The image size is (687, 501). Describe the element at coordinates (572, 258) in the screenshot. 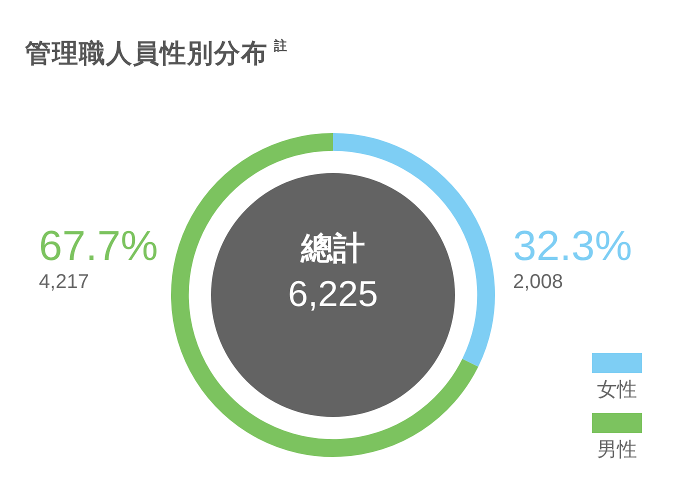

I see `data-label: 32.3% 2,008` at that location.